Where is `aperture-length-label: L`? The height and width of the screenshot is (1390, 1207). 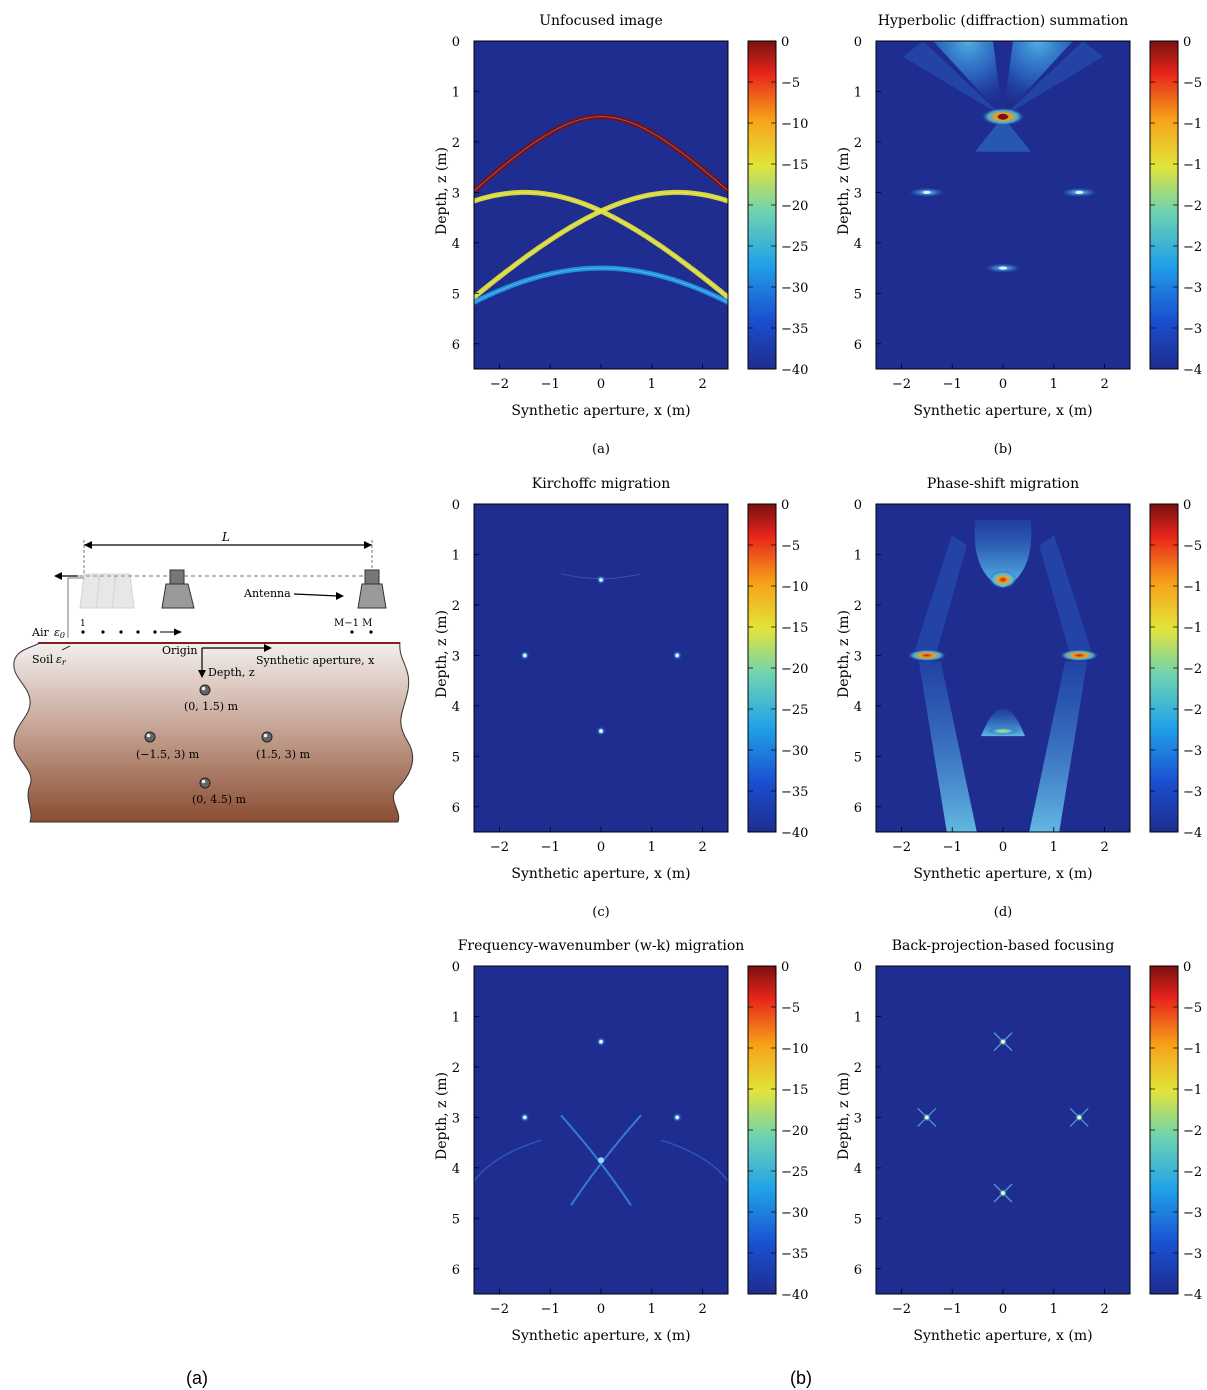 aperture-length-label: L is located at coordinates (225, 537).